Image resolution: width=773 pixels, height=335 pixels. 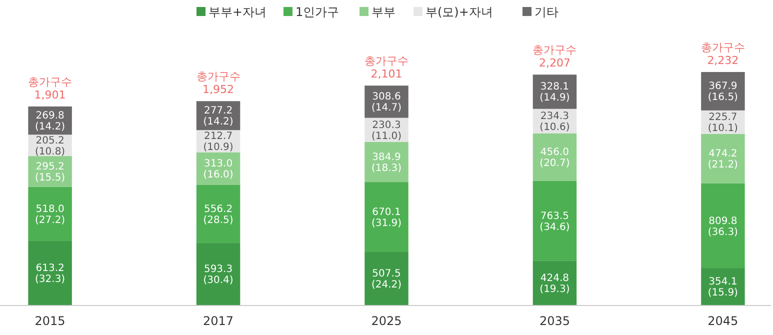 What do you see at coordinates (386, 67) in the screenshot?
I see `total-label: 총가구수 2,101` at bounding box center [386, 67].